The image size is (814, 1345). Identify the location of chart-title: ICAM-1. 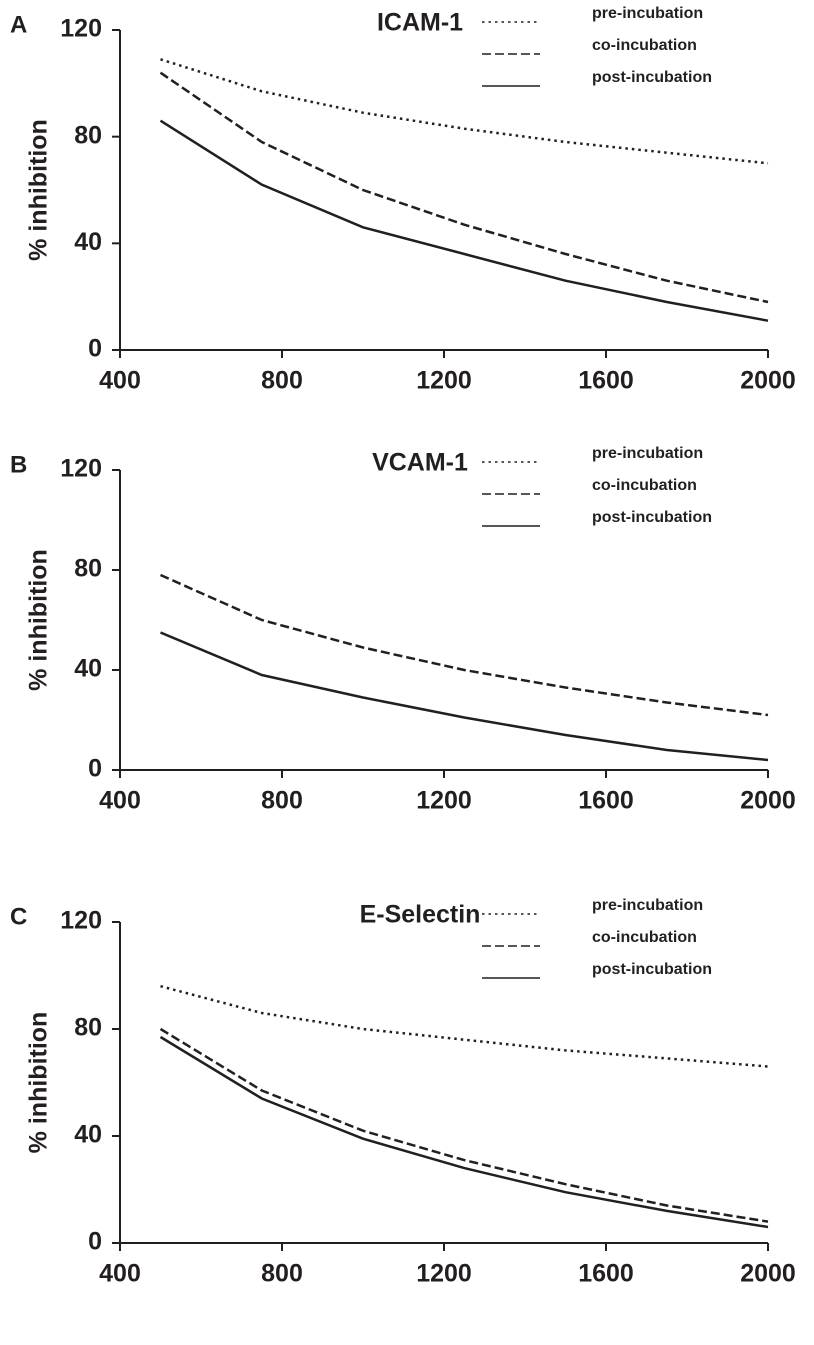
(420, 23).